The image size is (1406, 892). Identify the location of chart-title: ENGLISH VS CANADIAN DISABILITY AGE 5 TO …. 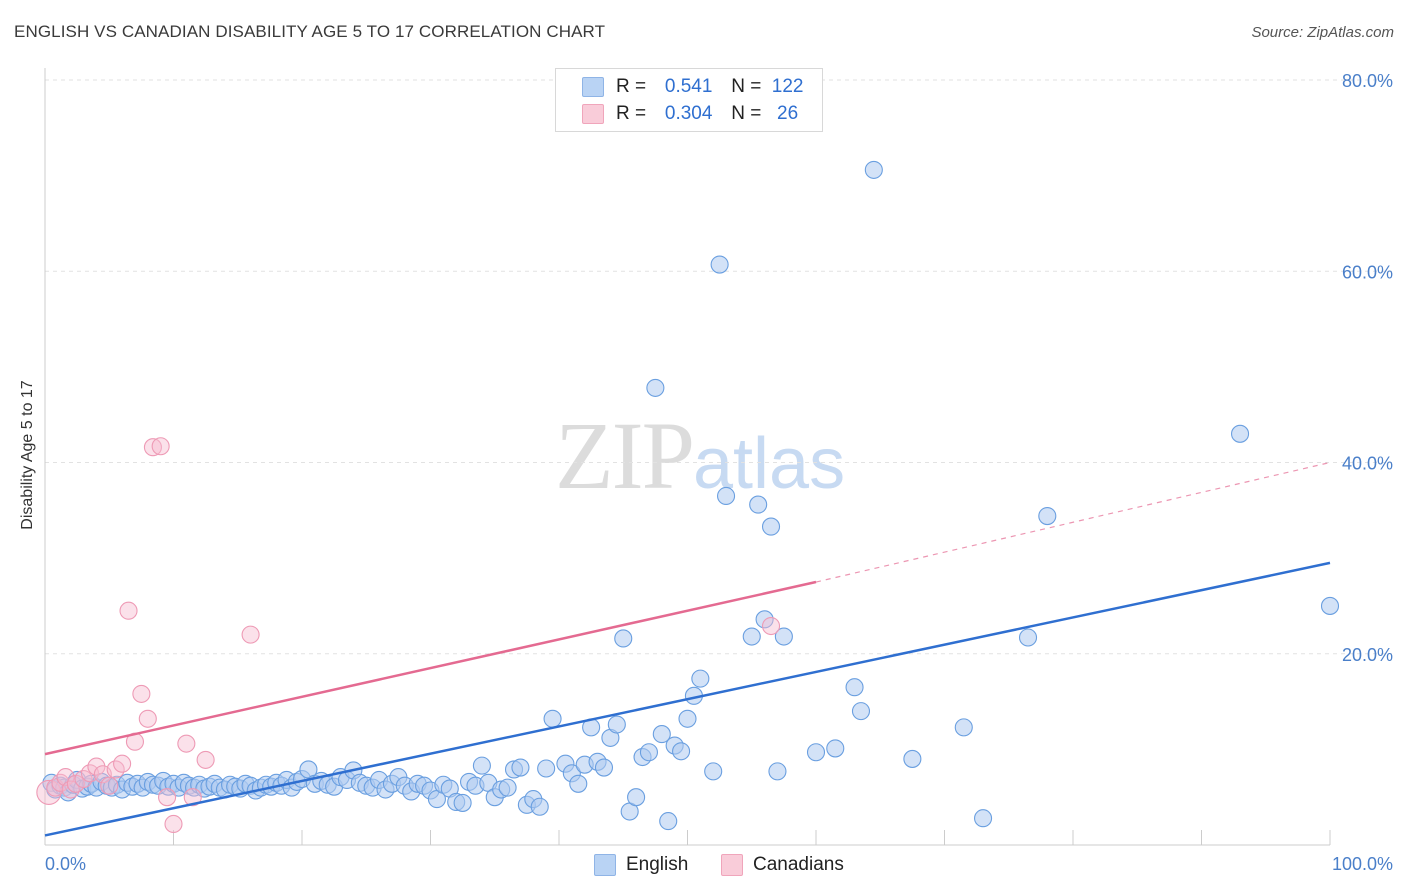
(310, 31).